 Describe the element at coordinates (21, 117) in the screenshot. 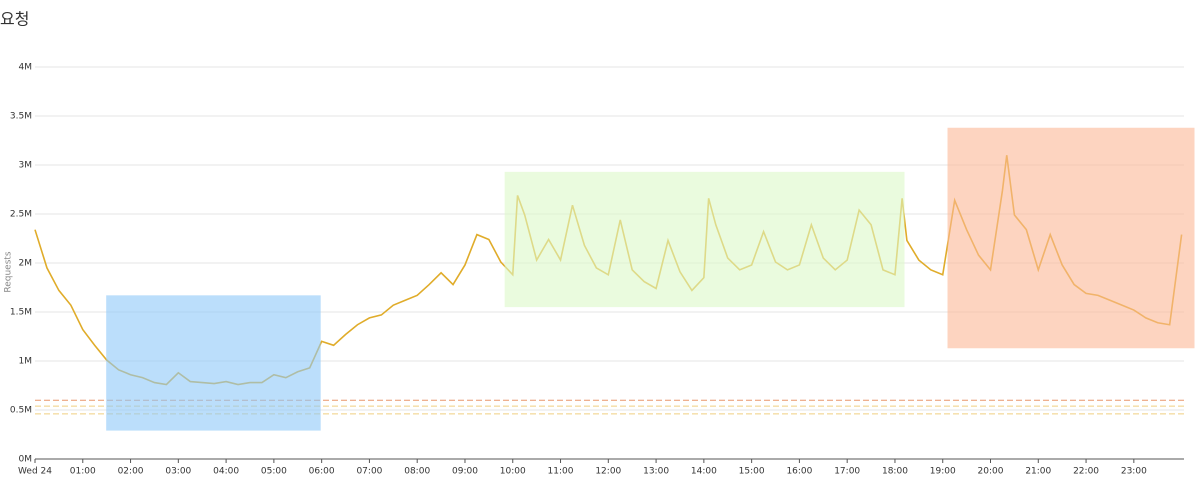

I see `y-tick-label: 3.5M` at that location.